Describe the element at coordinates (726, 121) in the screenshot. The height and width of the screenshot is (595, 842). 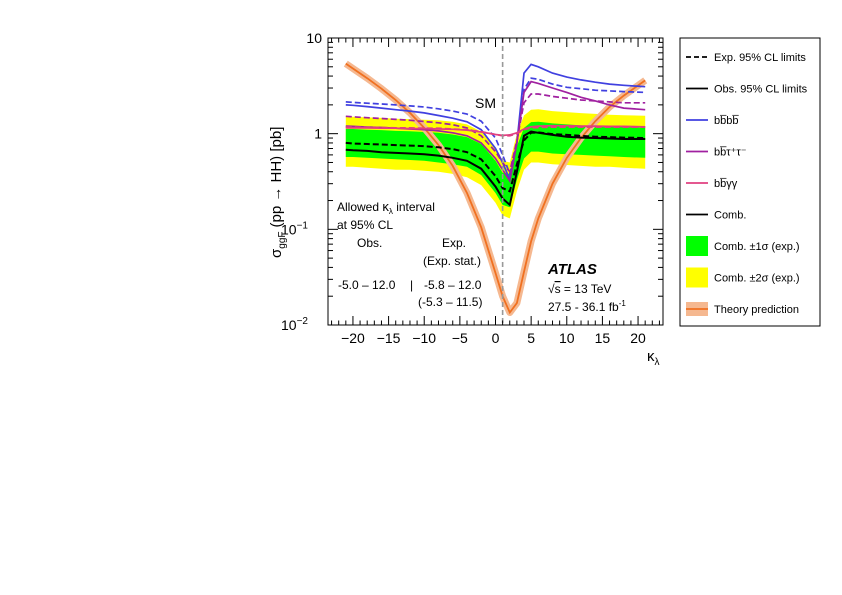
I see `legend-label: bb̅bb̅` at that location.